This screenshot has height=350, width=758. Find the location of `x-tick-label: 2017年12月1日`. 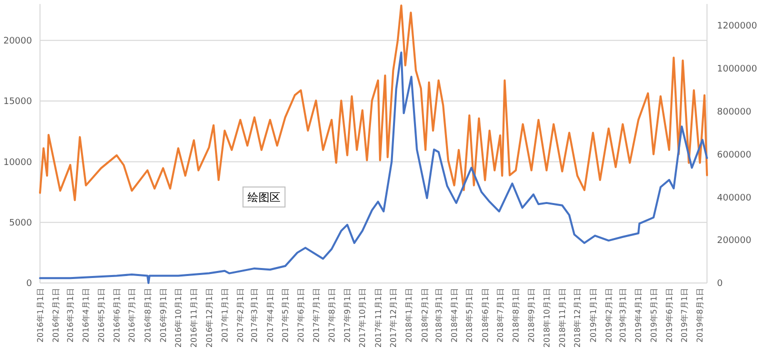

x-tick-label: 2017年12月1日 is located at coordinates (393, 318).